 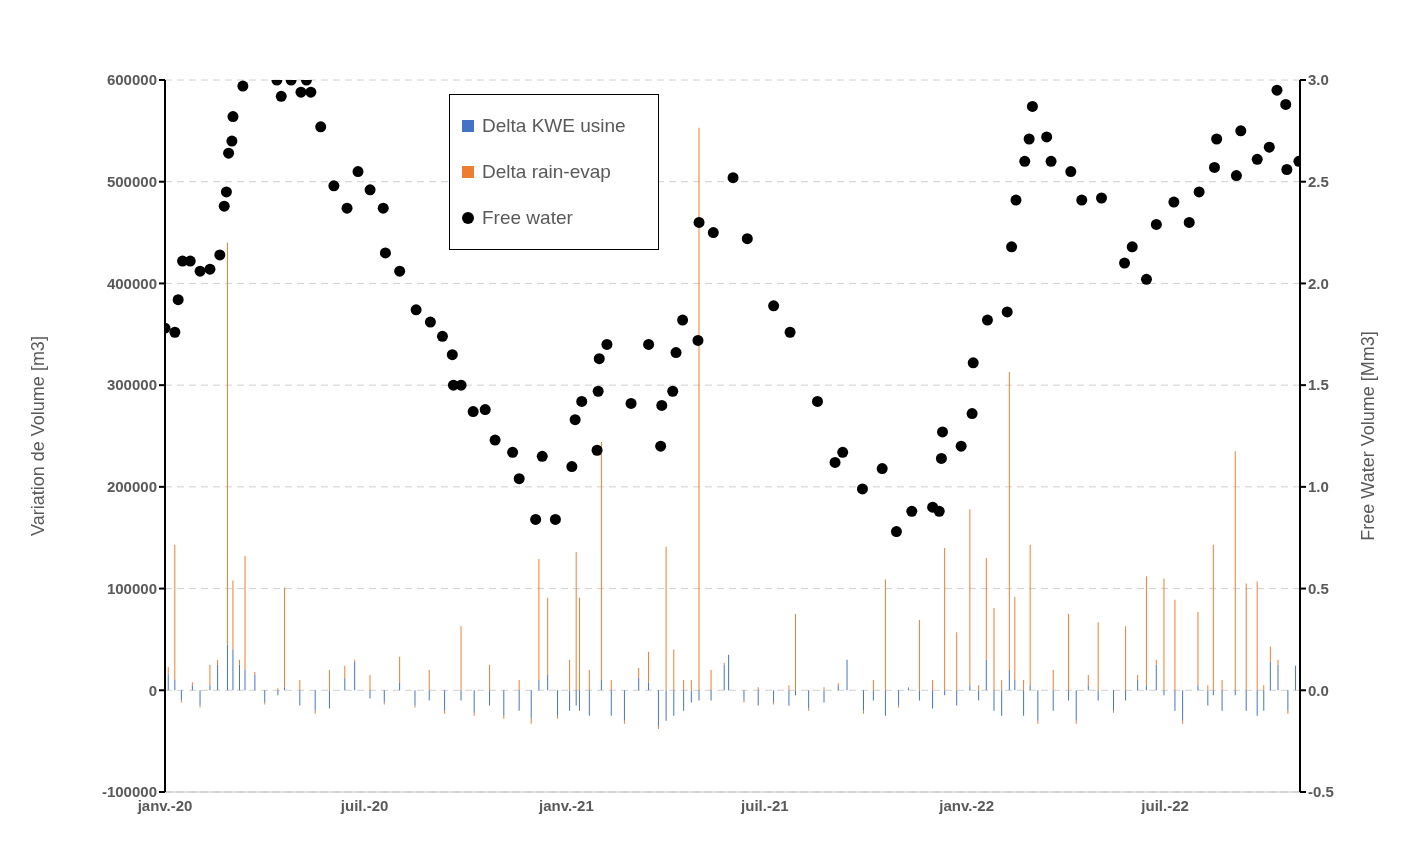 I want to click on x-tick-label: janv.-22, so click(x=966, y=805).